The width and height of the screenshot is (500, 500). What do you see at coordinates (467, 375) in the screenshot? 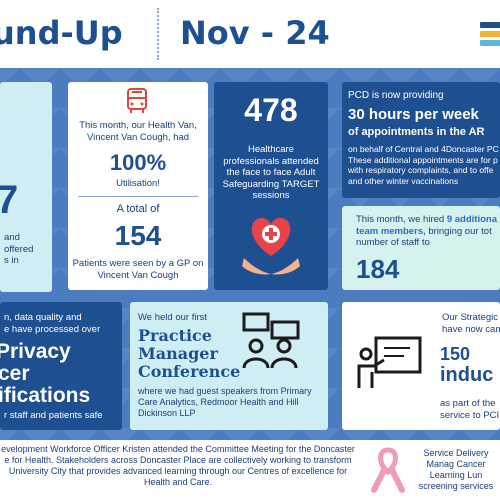
I see `induction-word: induc` at bounding box center [467, 375].